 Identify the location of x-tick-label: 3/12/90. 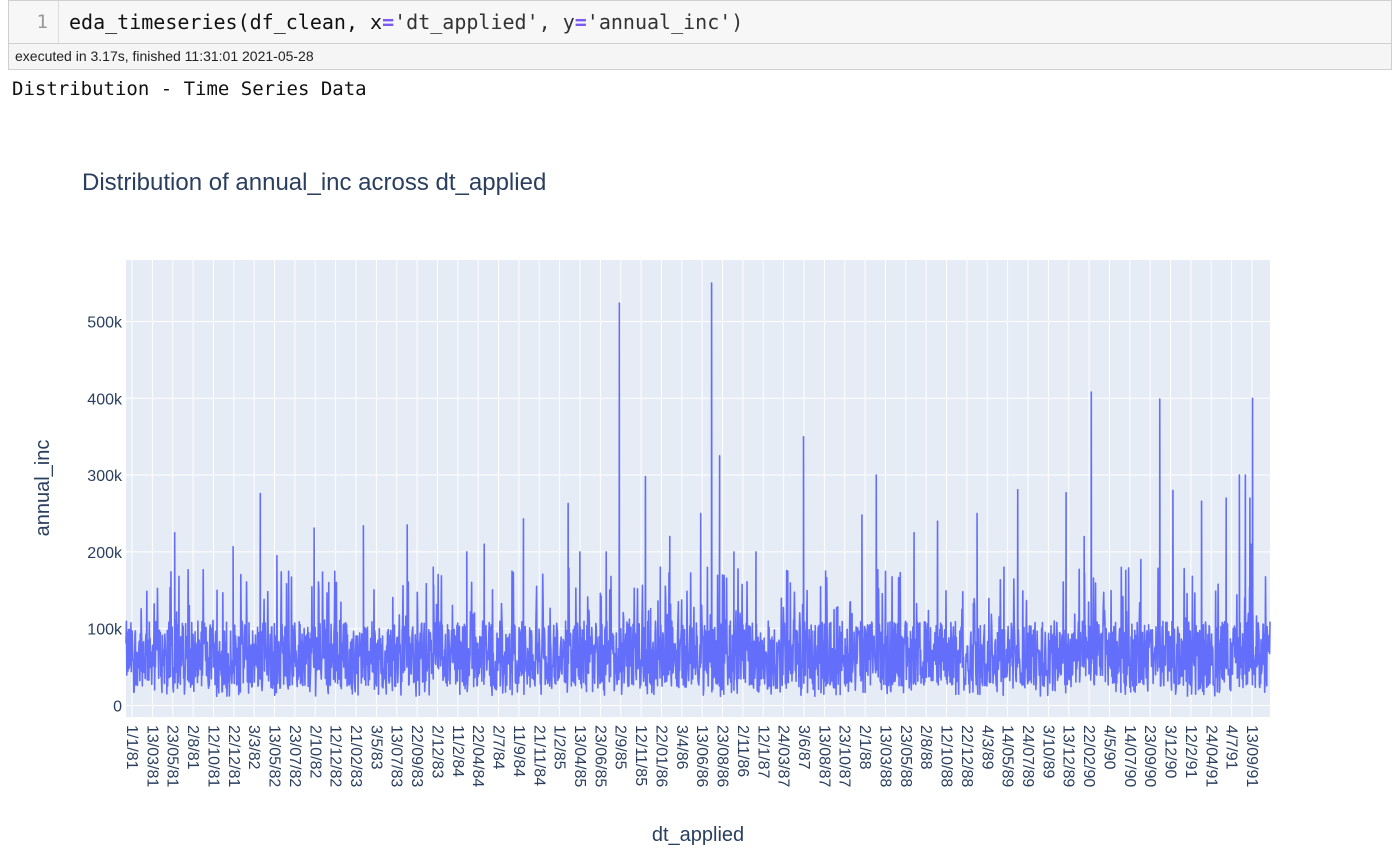
(1170, 751).